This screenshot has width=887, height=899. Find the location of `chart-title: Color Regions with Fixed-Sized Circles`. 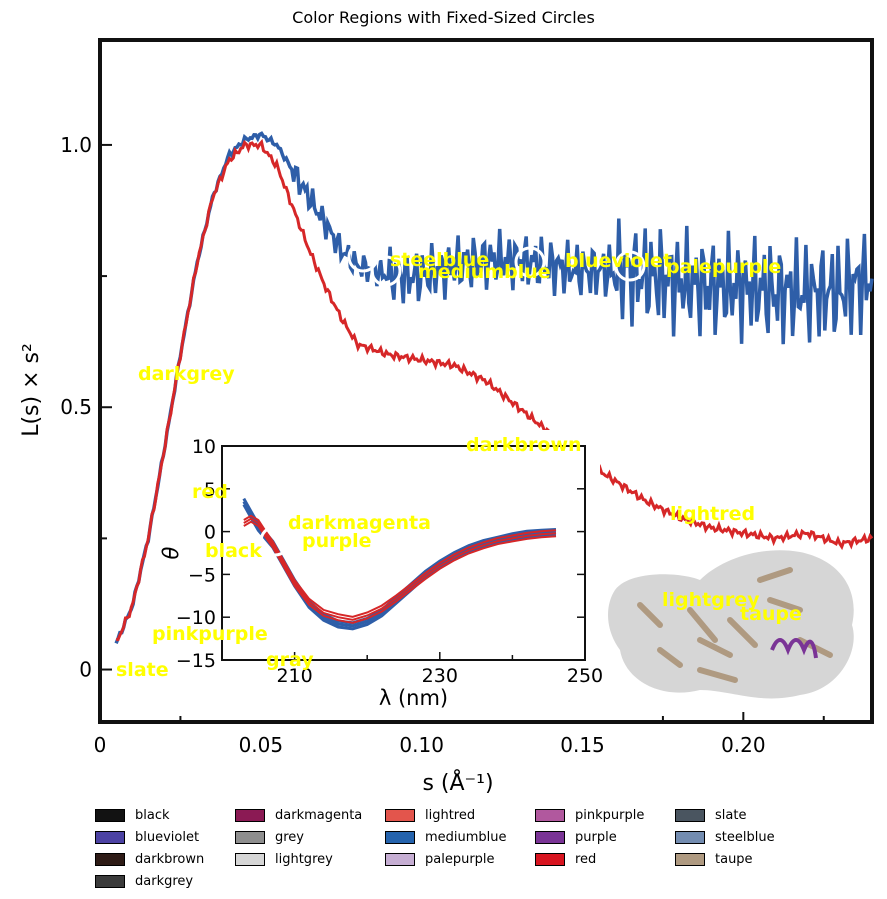

chart-title: Color Regions with Fixed-Sized Circles is located at coordinates (443, 17).